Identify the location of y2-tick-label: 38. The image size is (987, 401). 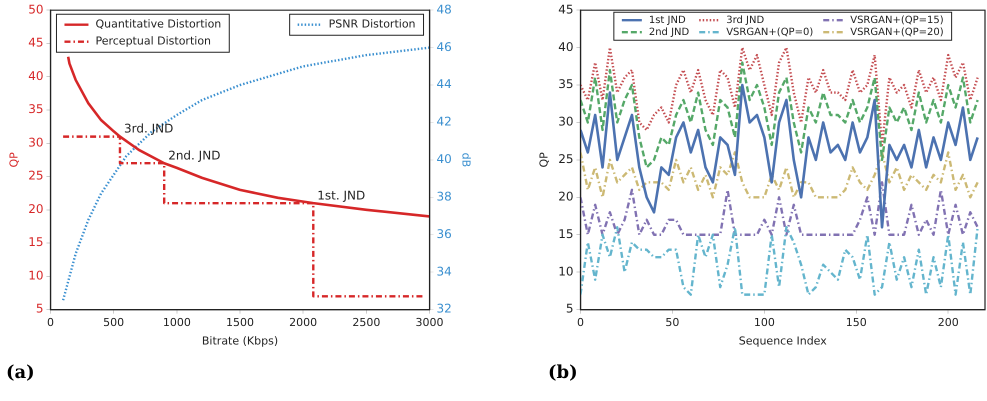
(444, 196).